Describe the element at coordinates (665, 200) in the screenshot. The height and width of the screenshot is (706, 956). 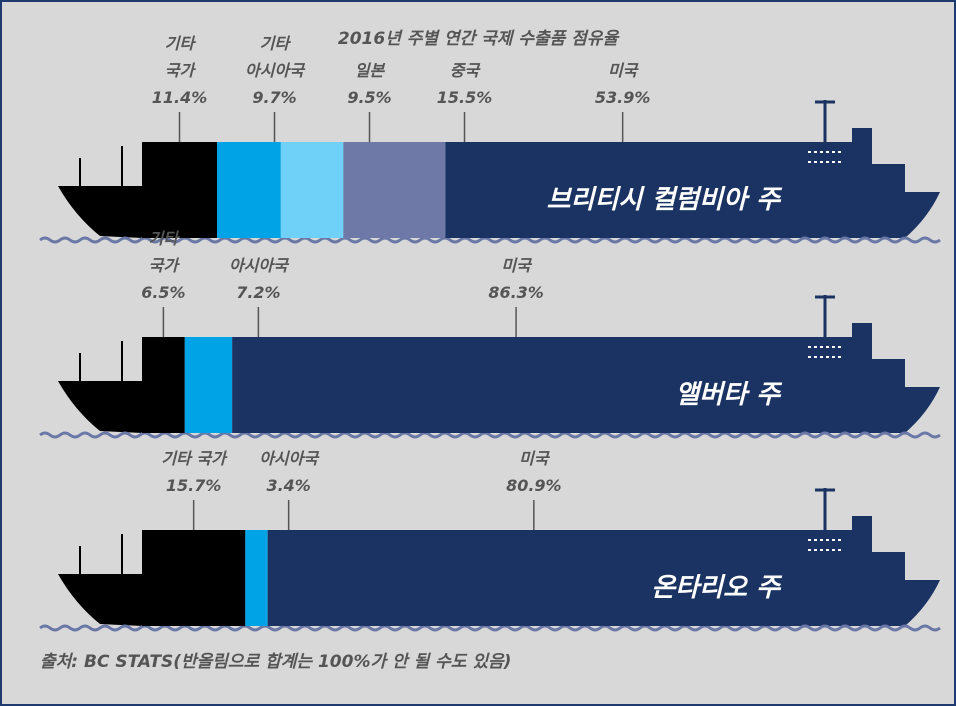
I see `ship-name: 브리티시 컬럼비아 주` at that location.